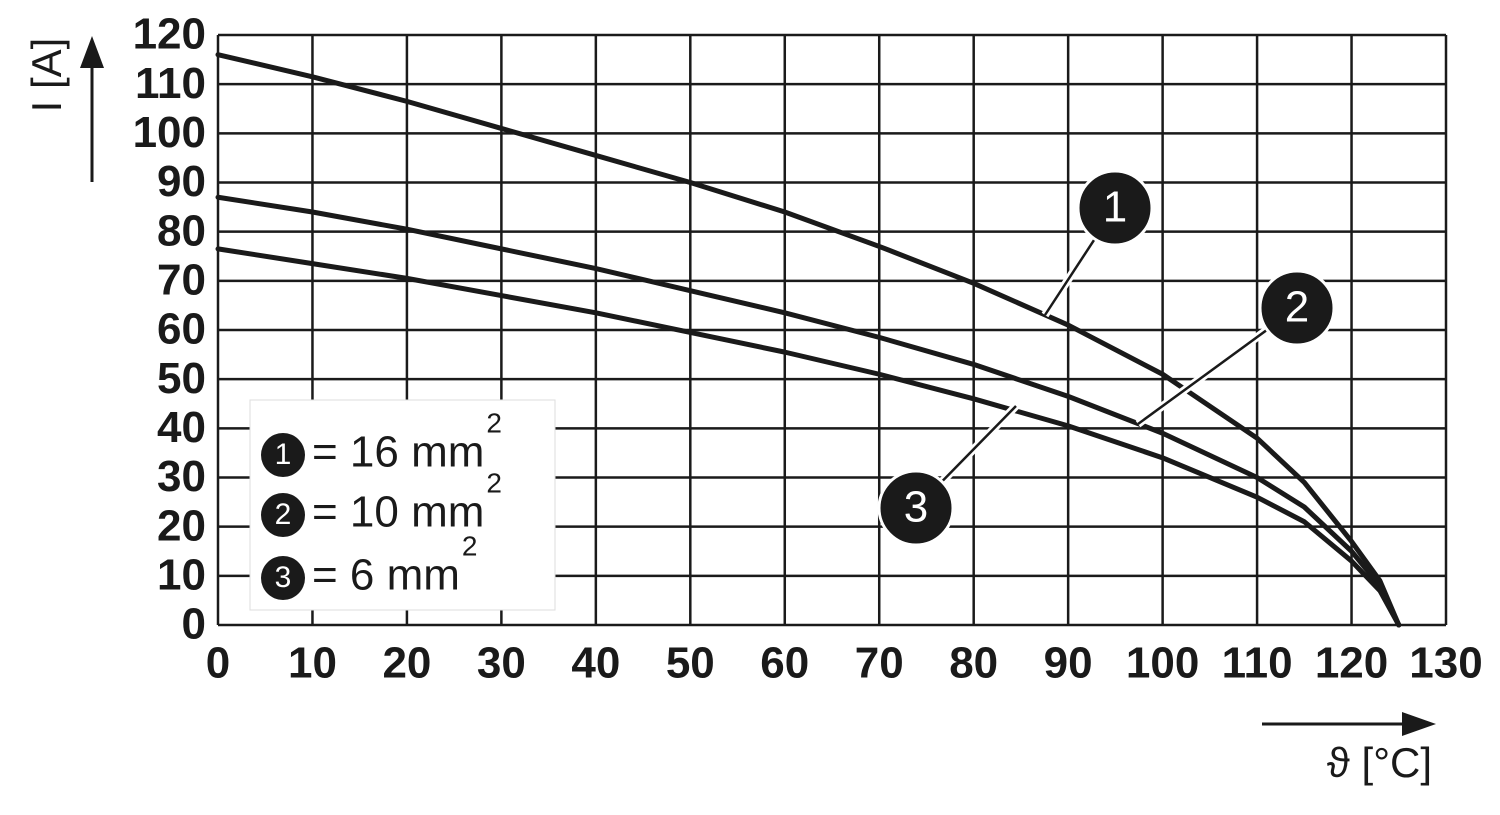 This screenshot has height=815, width=1500. What do you see at coordinates (784, 663) in the screenshot?
I see `x-tick-label: 60` at bounding box center [784, 663].